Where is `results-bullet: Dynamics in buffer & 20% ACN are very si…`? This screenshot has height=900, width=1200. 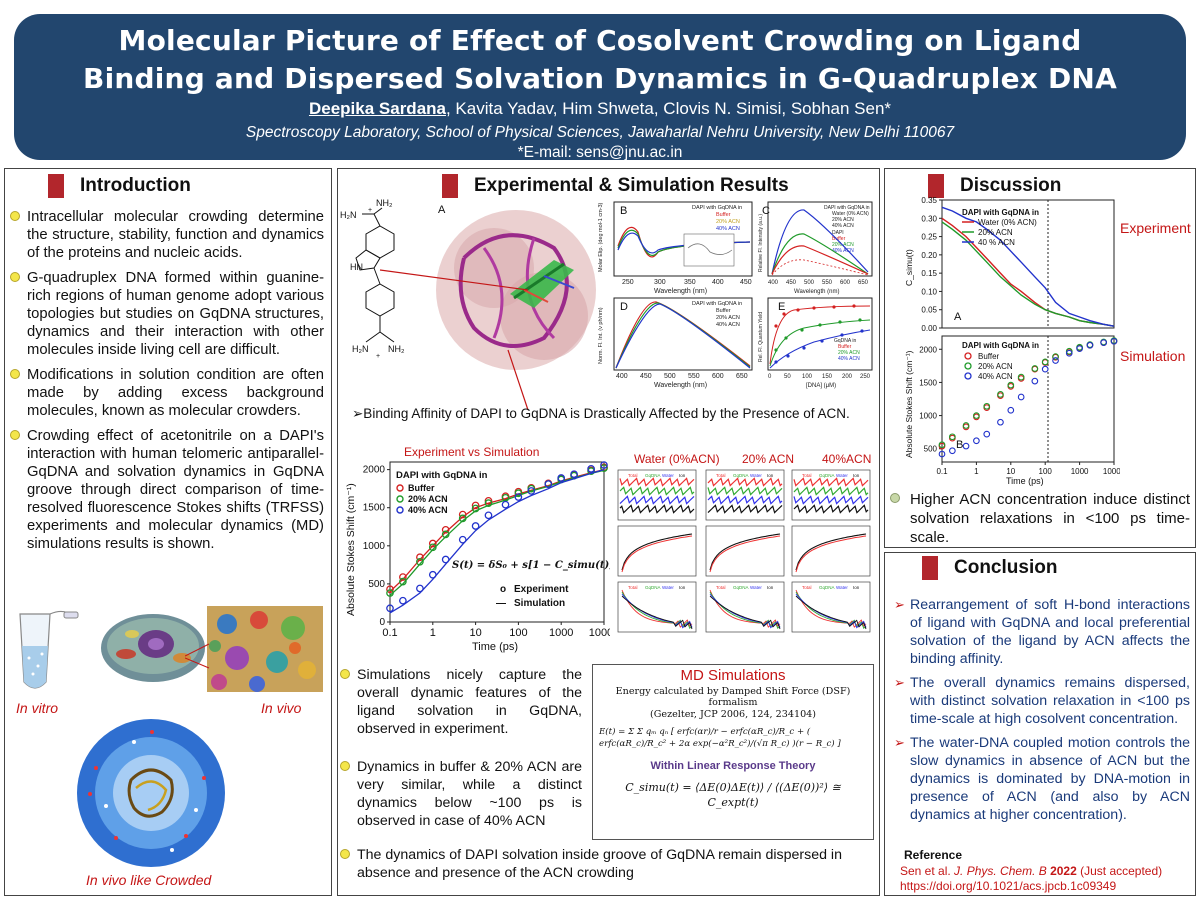
results-bullet: Dynamics in buffer & 20% ACN are very si… is located at coordinates (461, 794).